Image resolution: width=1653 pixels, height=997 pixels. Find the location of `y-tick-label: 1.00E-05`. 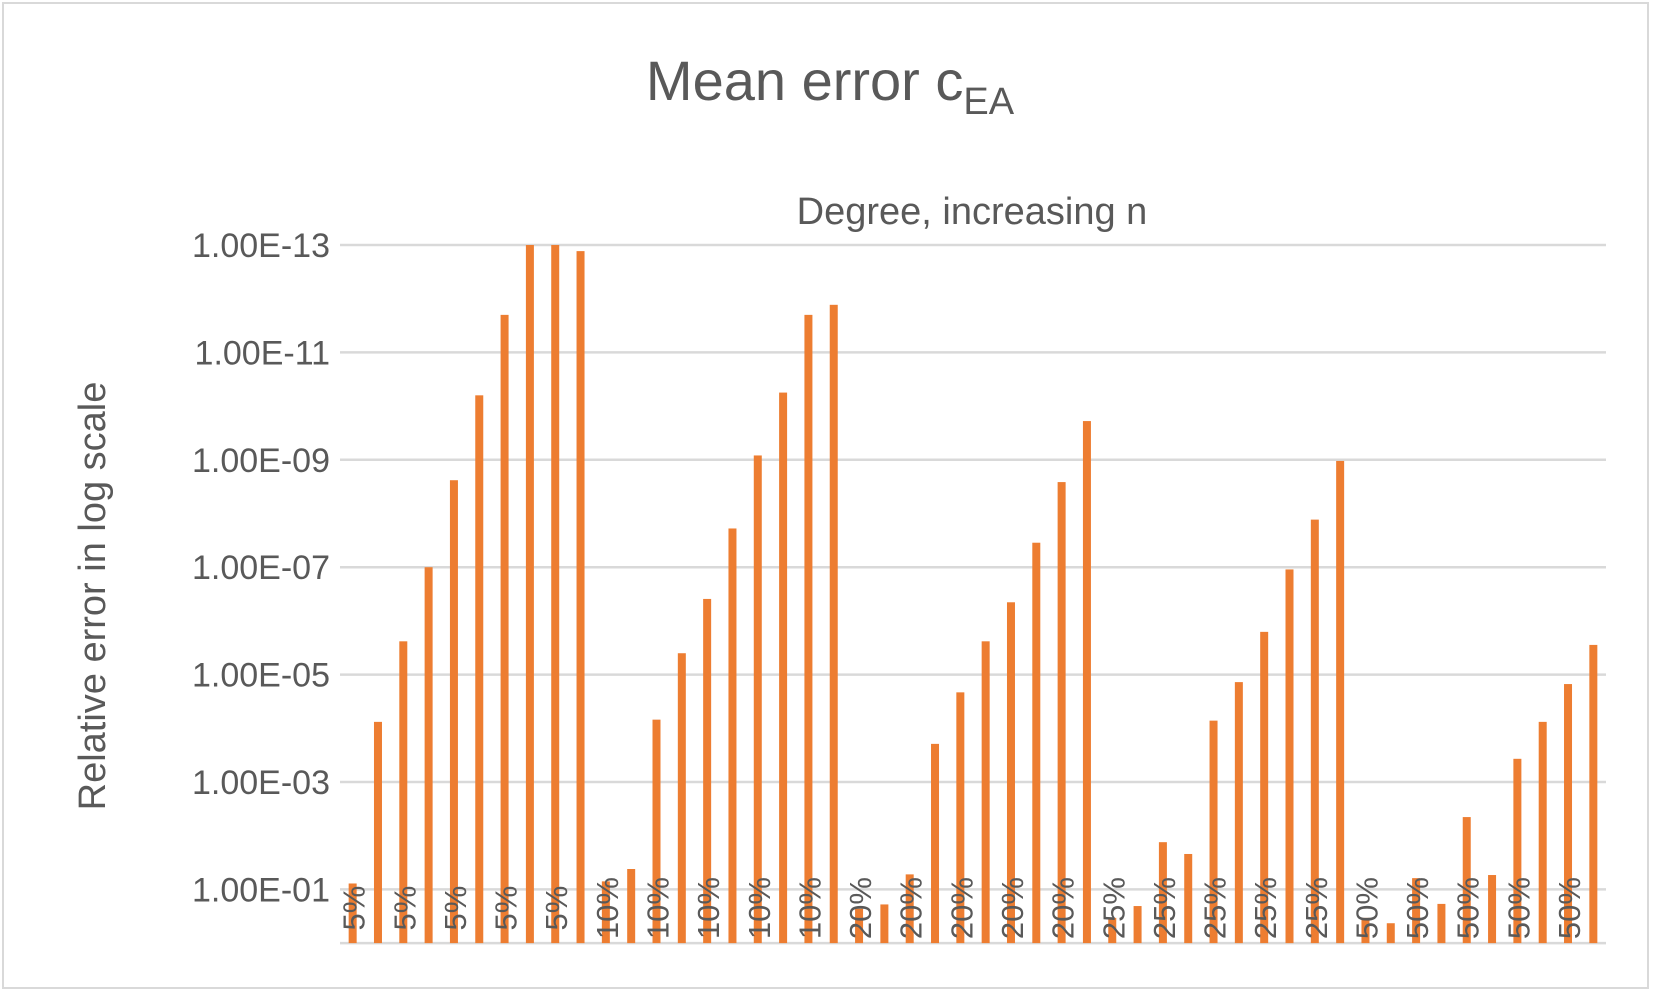

y-tick-label: 1.00E-05 is located at coordinates (261, 676).